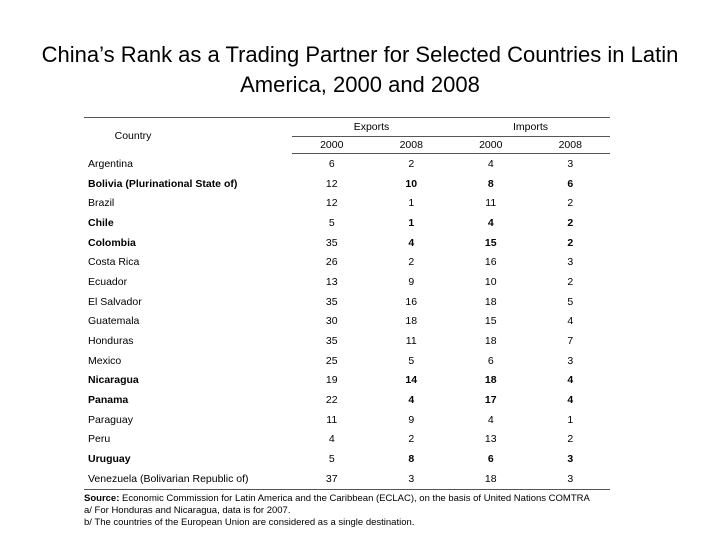 Image resolution: width=720 pixels, height=540 pixels. I want to click on country-name-cell: Brazil, so click(101, 203).